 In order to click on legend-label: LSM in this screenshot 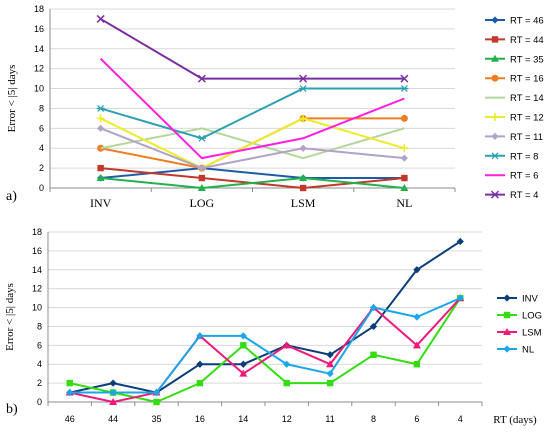, I will do `click(532, 333)`.